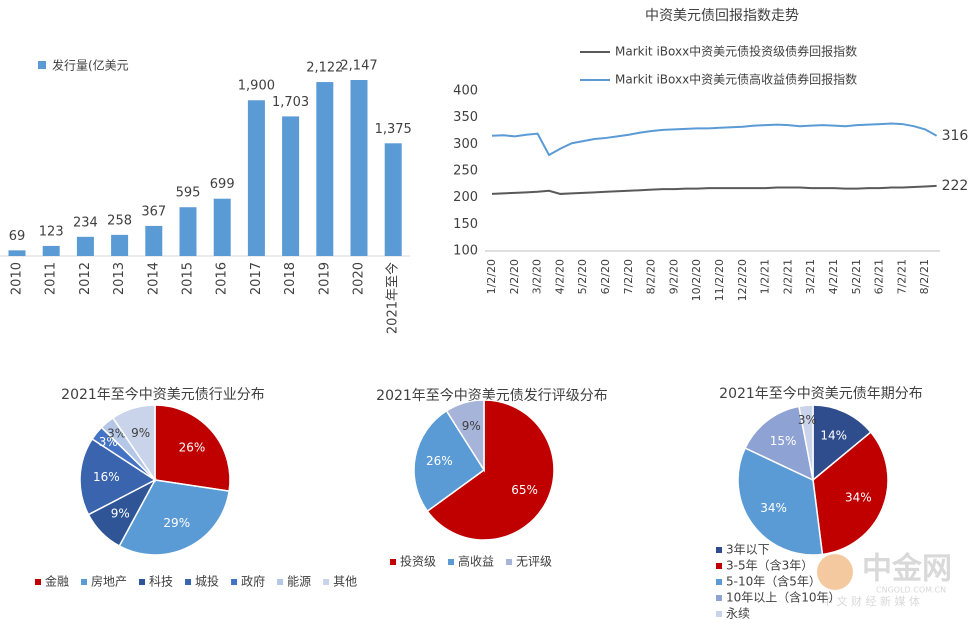 Image resolution: width=969 pixels, height=620 pixels. What do you see at coordinates (163, 395) in the screenshot?
I see `chart-title: 2021年至今中资美元债行业分布` at bounding box center [163, 395].